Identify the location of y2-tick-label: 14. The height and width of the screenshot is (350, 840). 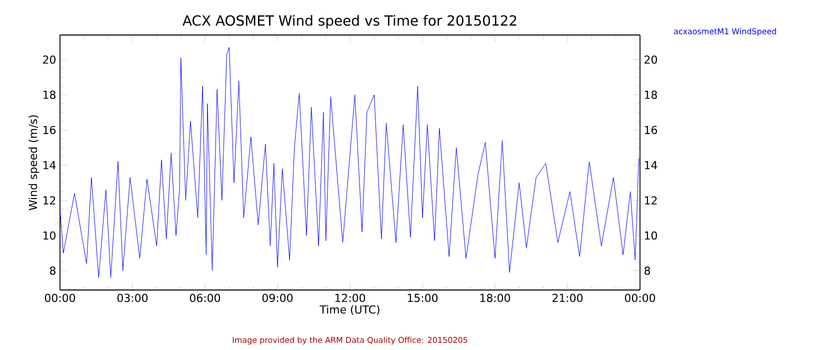
(651, 165).